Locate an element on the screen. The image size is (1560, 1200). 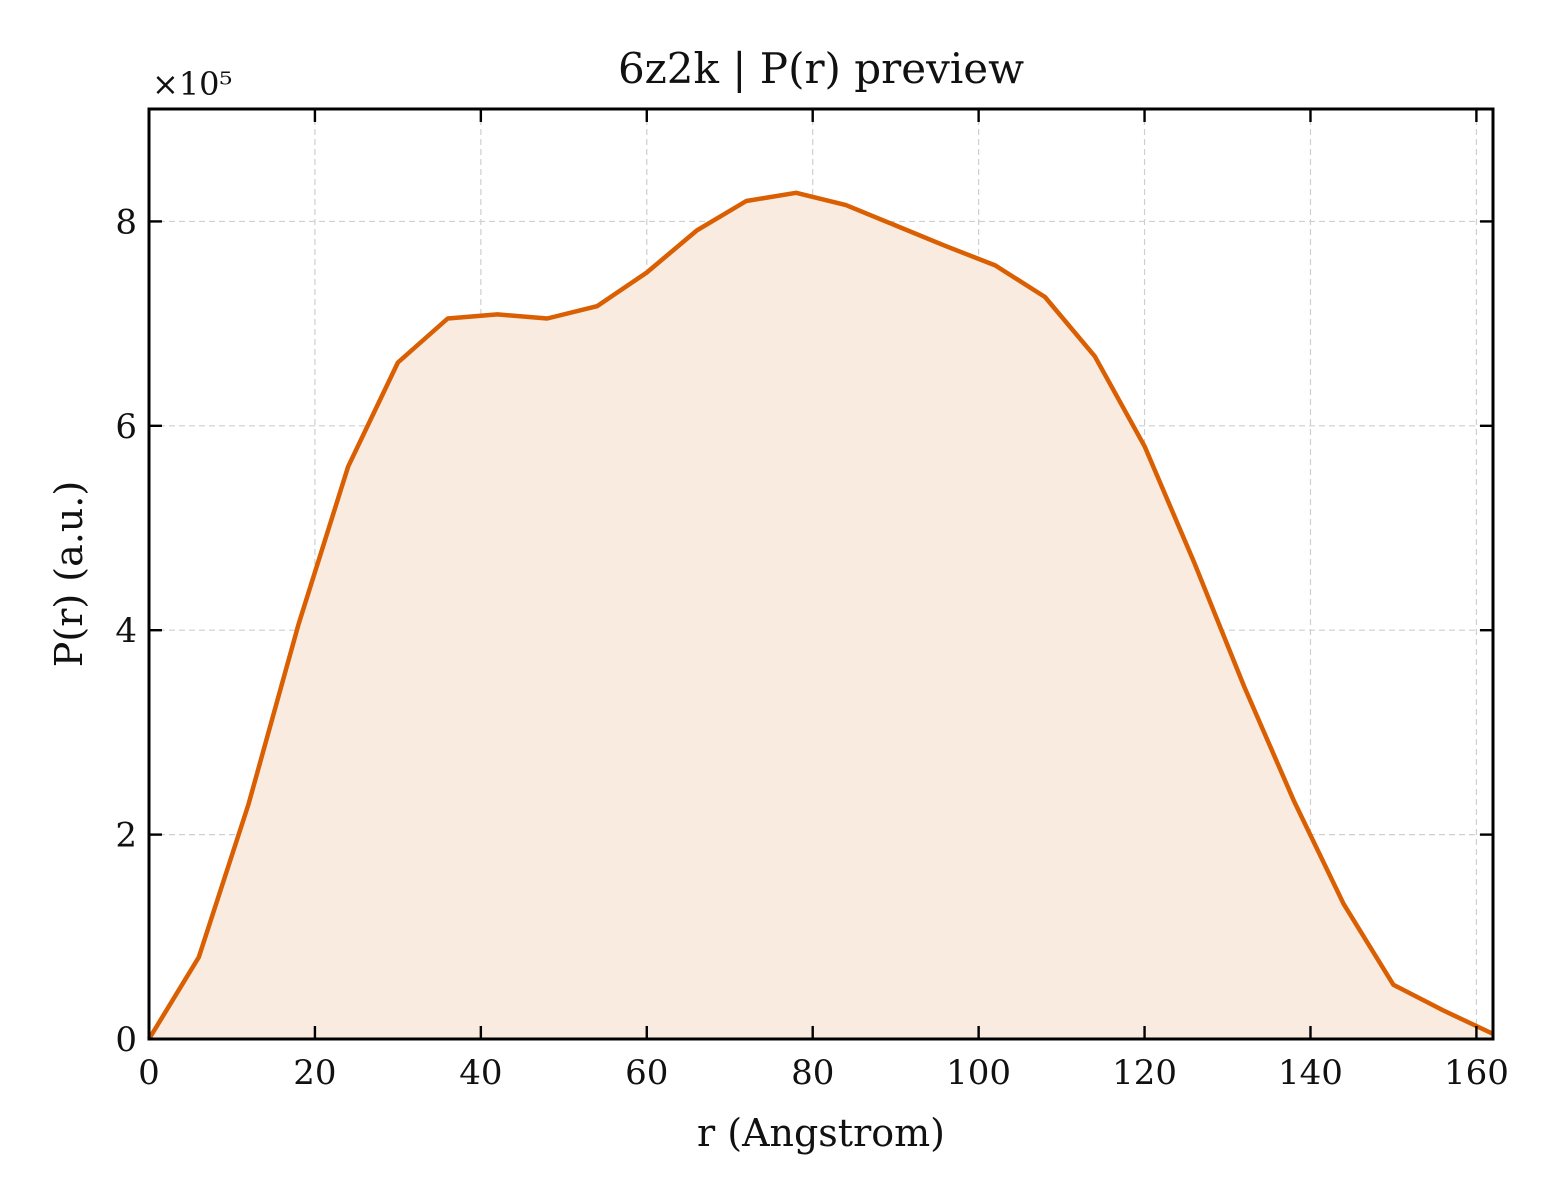
x-tick-label: 60 is located at coordinates (646, 1073).